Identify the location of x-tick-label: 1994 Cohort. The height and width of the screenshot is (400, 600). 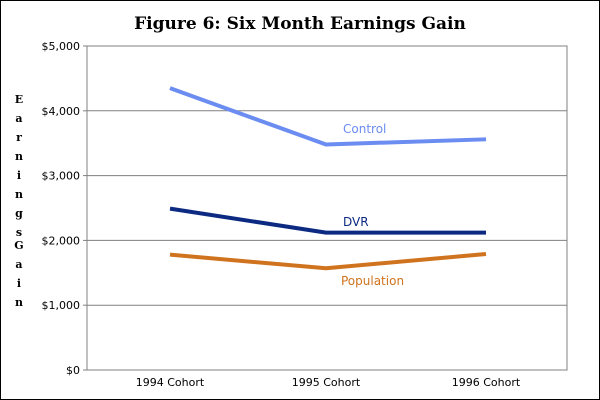
(170, 382).